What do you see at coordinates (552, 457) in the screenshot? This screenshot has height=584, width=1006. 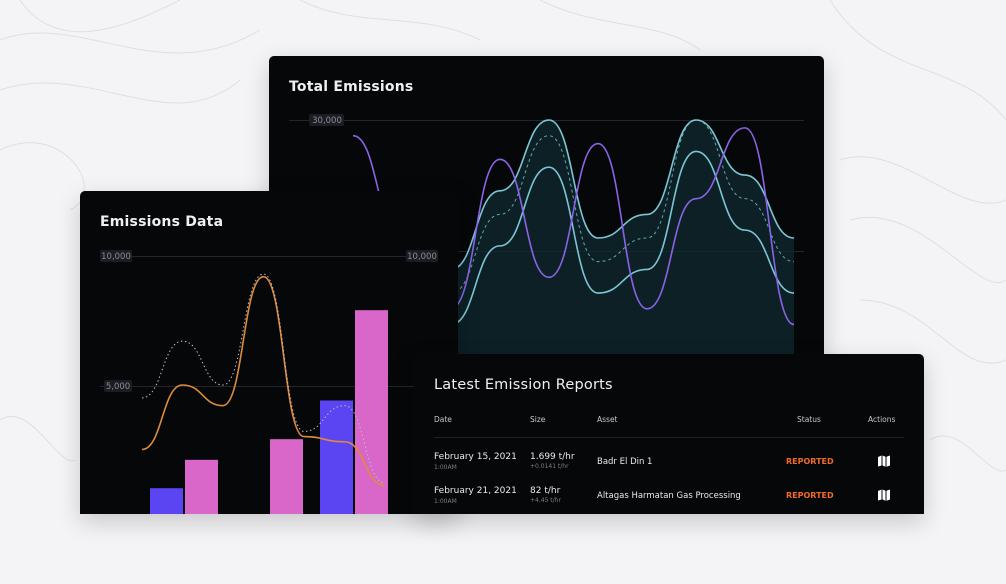 I see `row-size: 1.699 t/hr` at bounding box center [552, 457].